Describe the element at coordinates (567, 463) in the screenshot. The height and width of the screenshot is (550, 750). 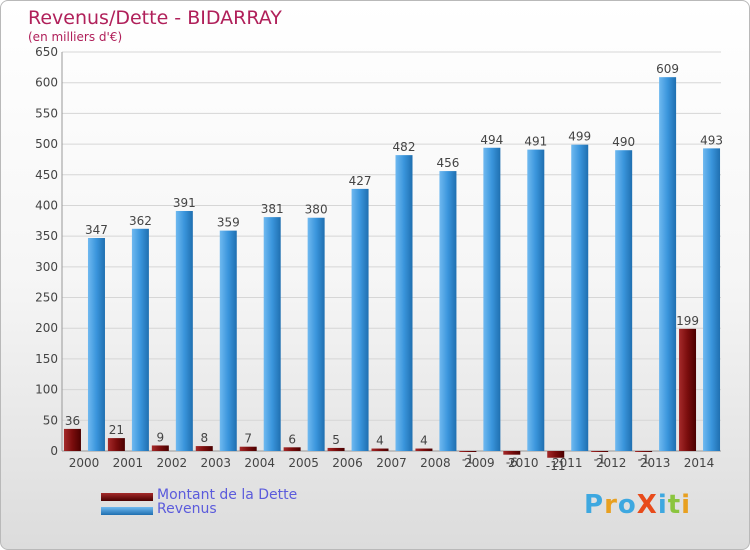
I see `x-tick-label: 2011` at that location.